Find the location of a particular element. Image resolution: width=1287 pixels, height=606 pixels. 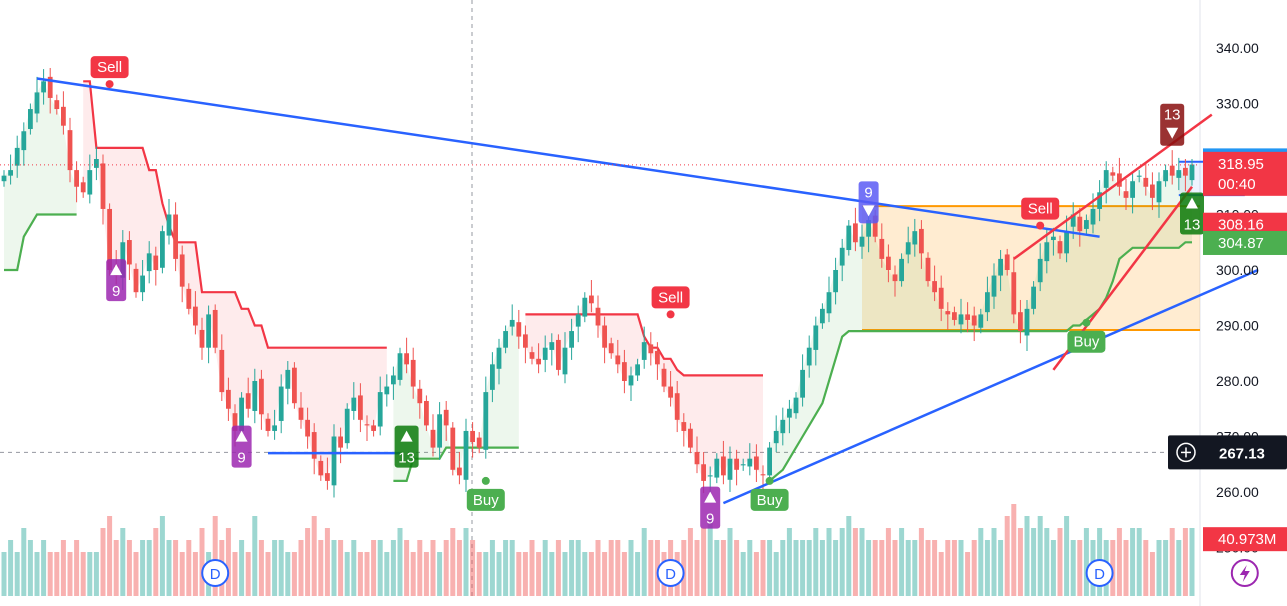

price-badge-label: 318.95 is located at coordinates (1241, 164).